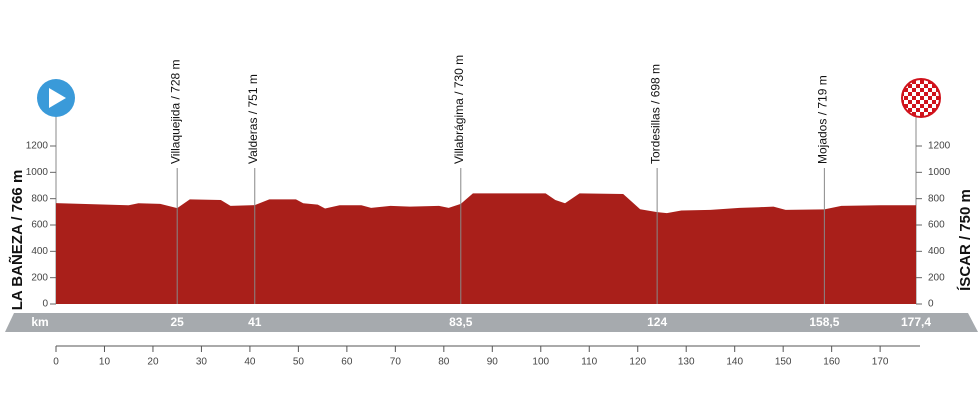 The width and height of the screenshot is (980, 400). Describe the element at coordinates (657, 322) in the screenshot. I see `km-marker: 124` at that location.